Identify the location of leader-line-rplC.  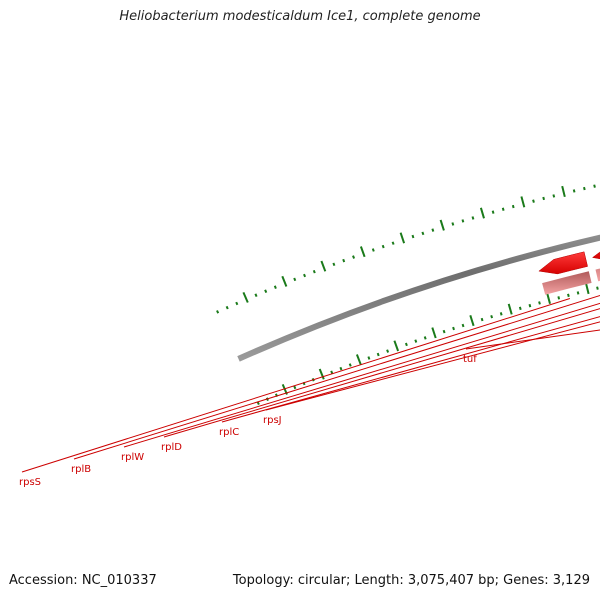
(410, 369).